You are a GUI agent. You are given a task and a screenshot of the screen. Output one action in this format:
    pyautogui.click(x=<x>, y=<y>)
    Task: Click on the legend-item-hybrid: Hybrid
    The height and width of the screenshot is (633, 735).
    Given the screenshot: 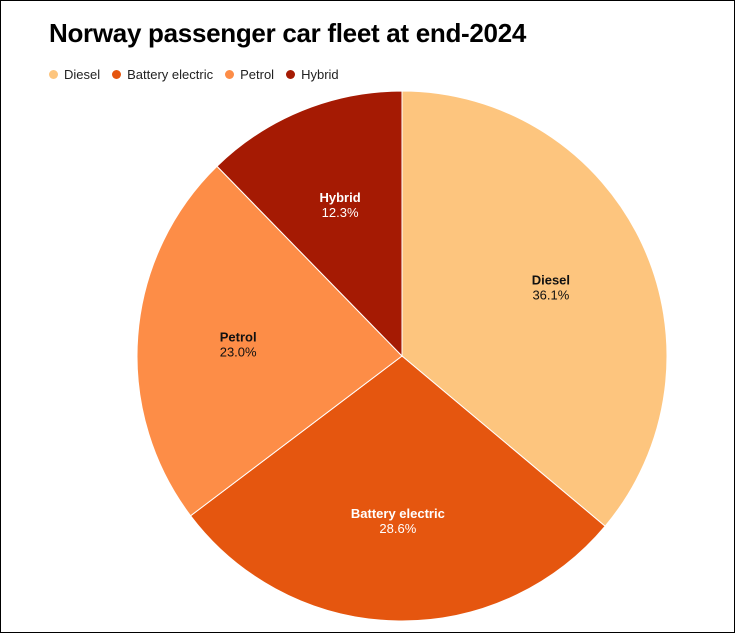 What is the action you would take?
    pyautogui.click(x=312, y=74)
    